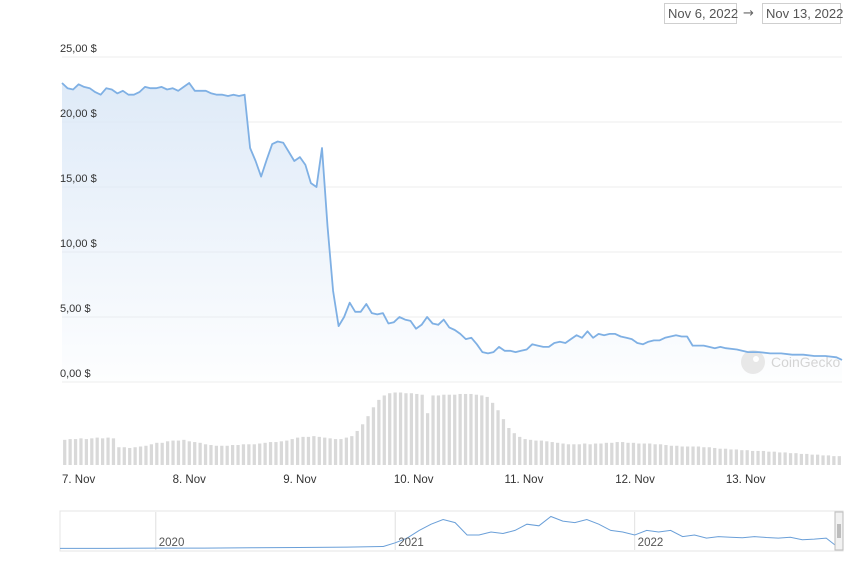 The height and width of the screenshot is (581, 850). What do you see at coordinates (78, 114) in the screenshot?
I see `y-tick-label: 20,00 $` at bounding box center [78, 114].